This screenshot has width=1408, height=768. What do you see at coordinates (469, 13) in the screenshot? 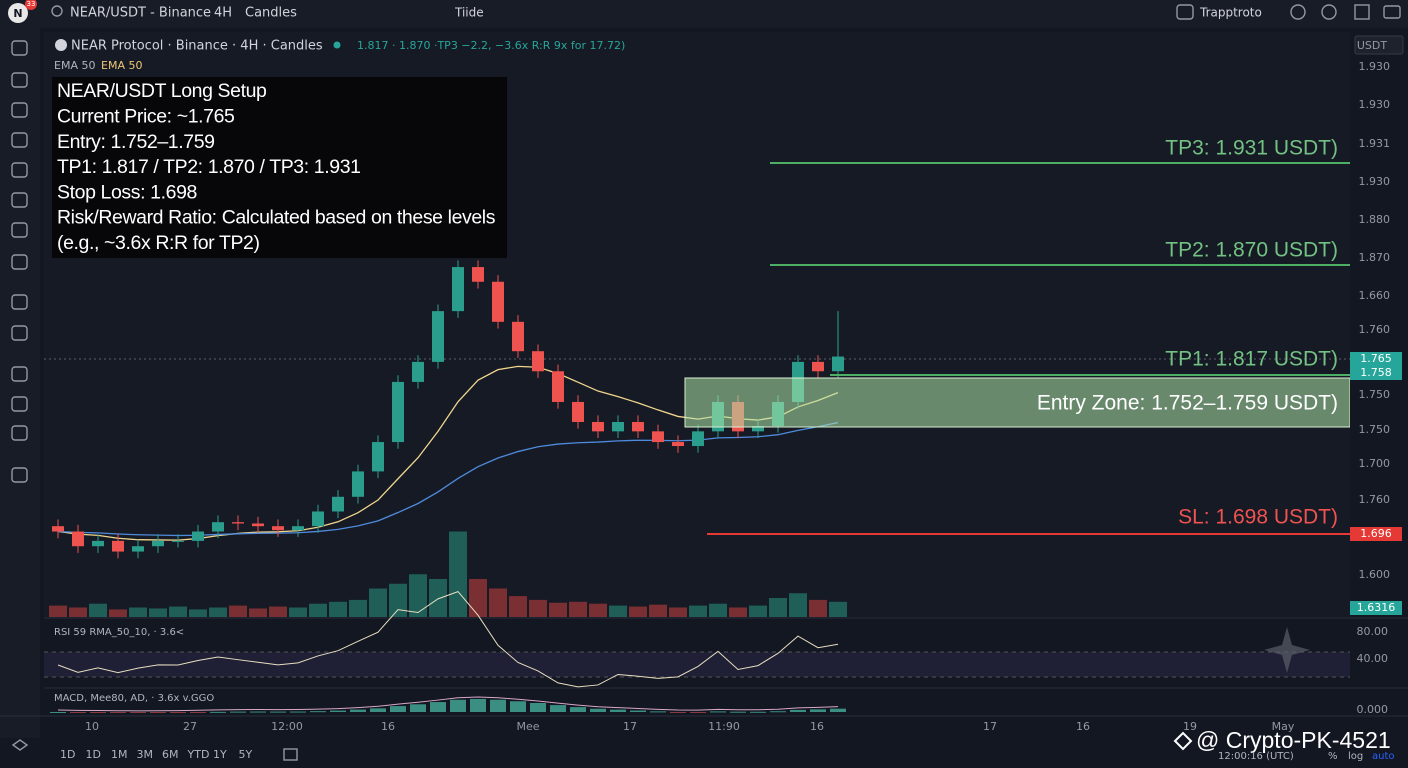
I see `indicators: Tiide` at bounding box center [469, 13].